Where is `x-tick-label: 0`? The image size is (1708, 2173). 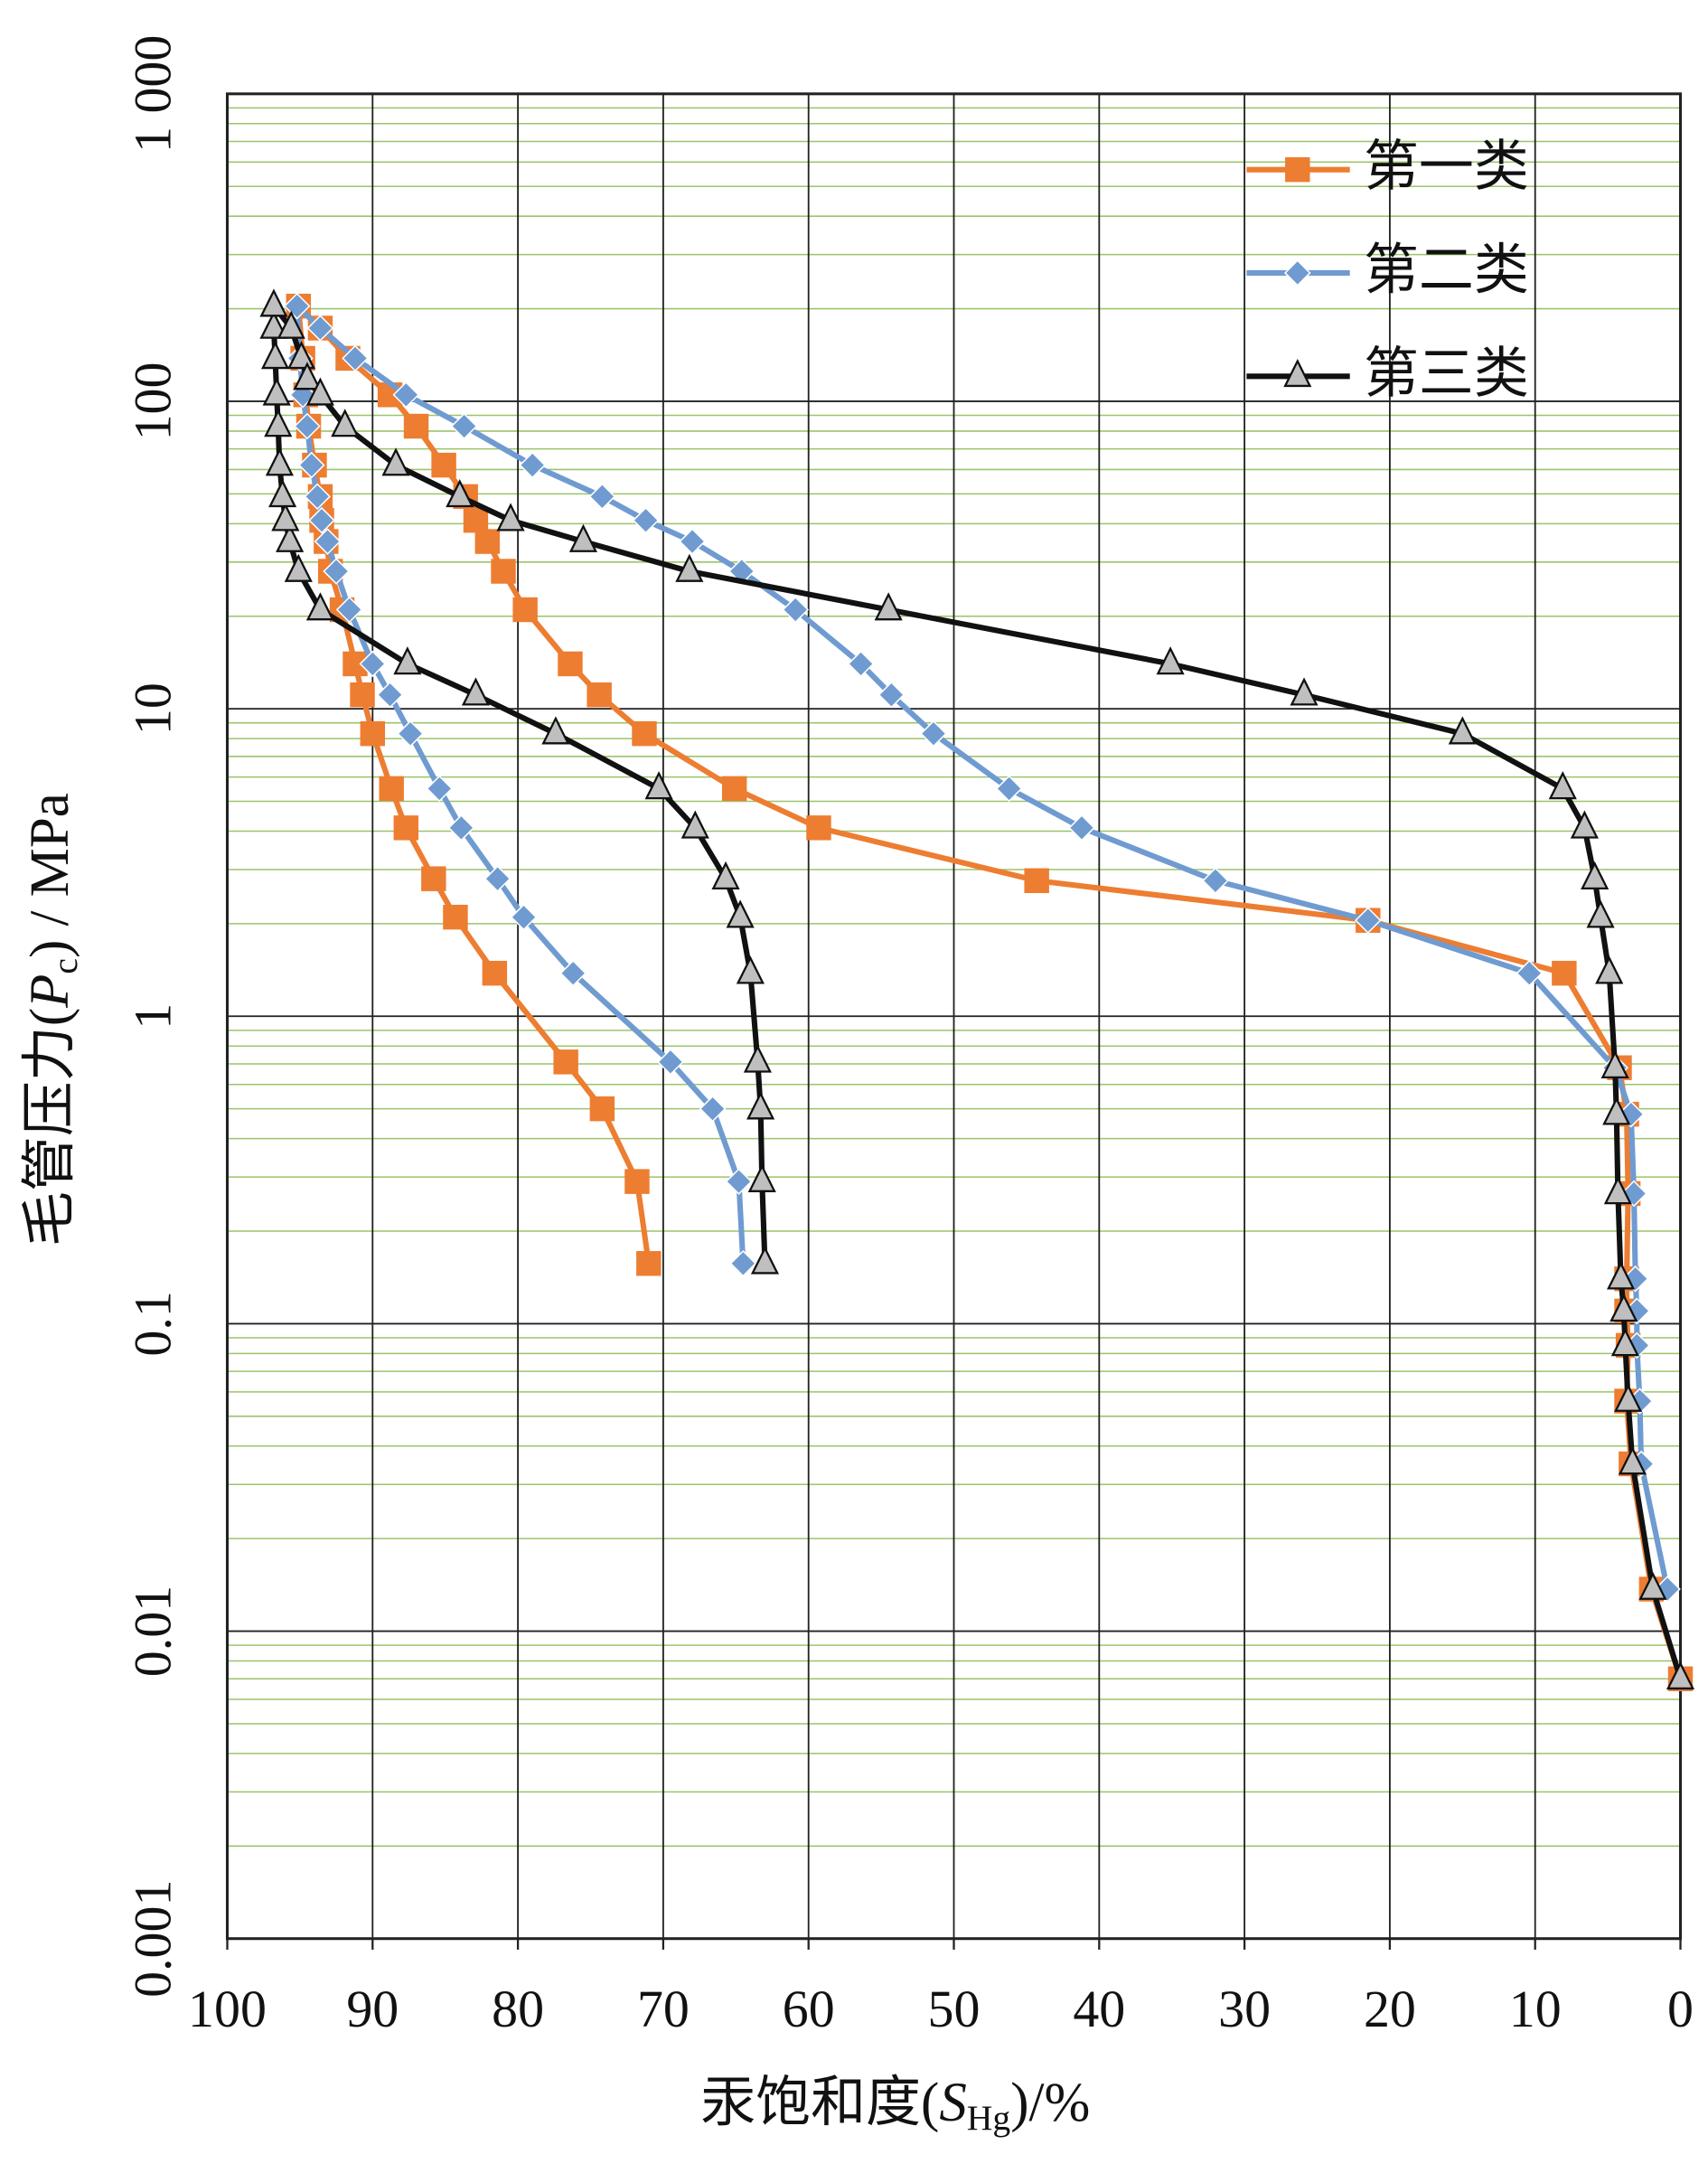
x-tick-label: 0 is located at coordinates (1680, 2009).